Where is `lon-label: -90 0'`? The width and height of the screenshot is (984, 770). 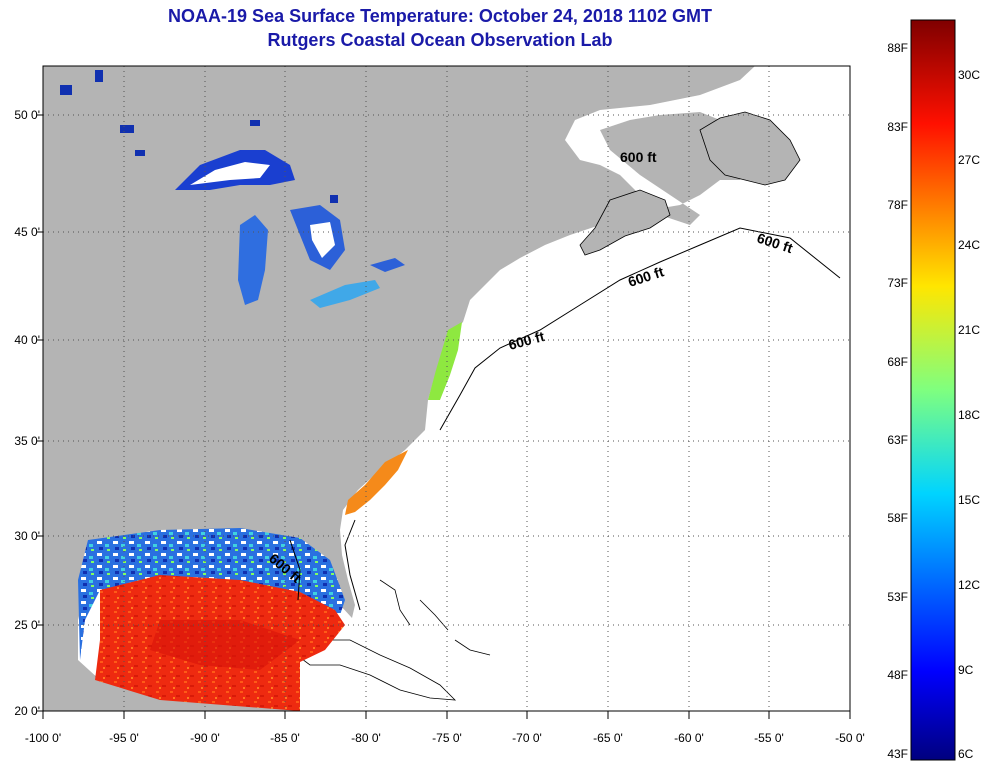
lon-label: -90 0' is located at coordinates (205, 738).